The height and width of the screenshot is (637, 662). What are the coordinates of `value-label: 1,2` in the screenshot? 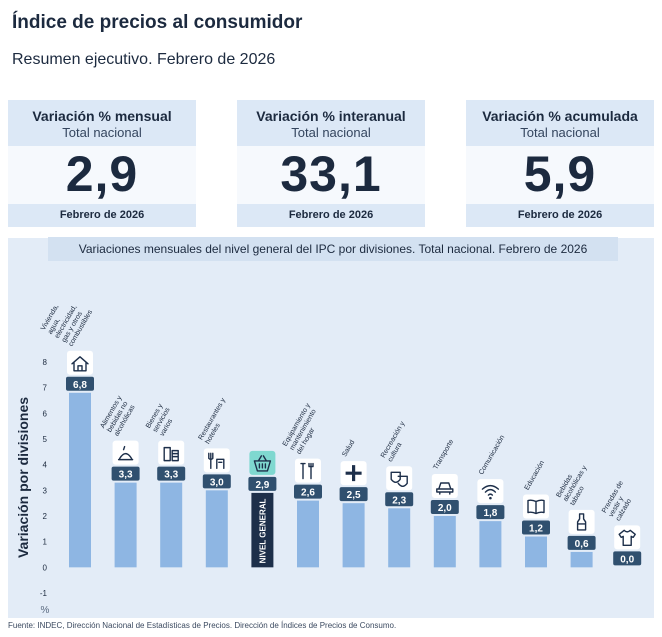 It's located at (536, 529).